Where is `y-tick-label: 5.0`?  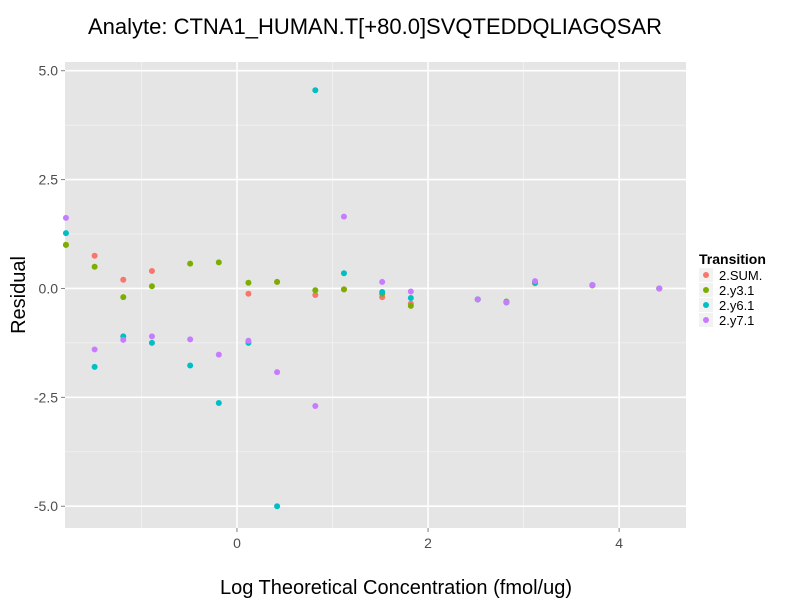
y-tick-label: 5.0 is located at coordinates (49, 71).